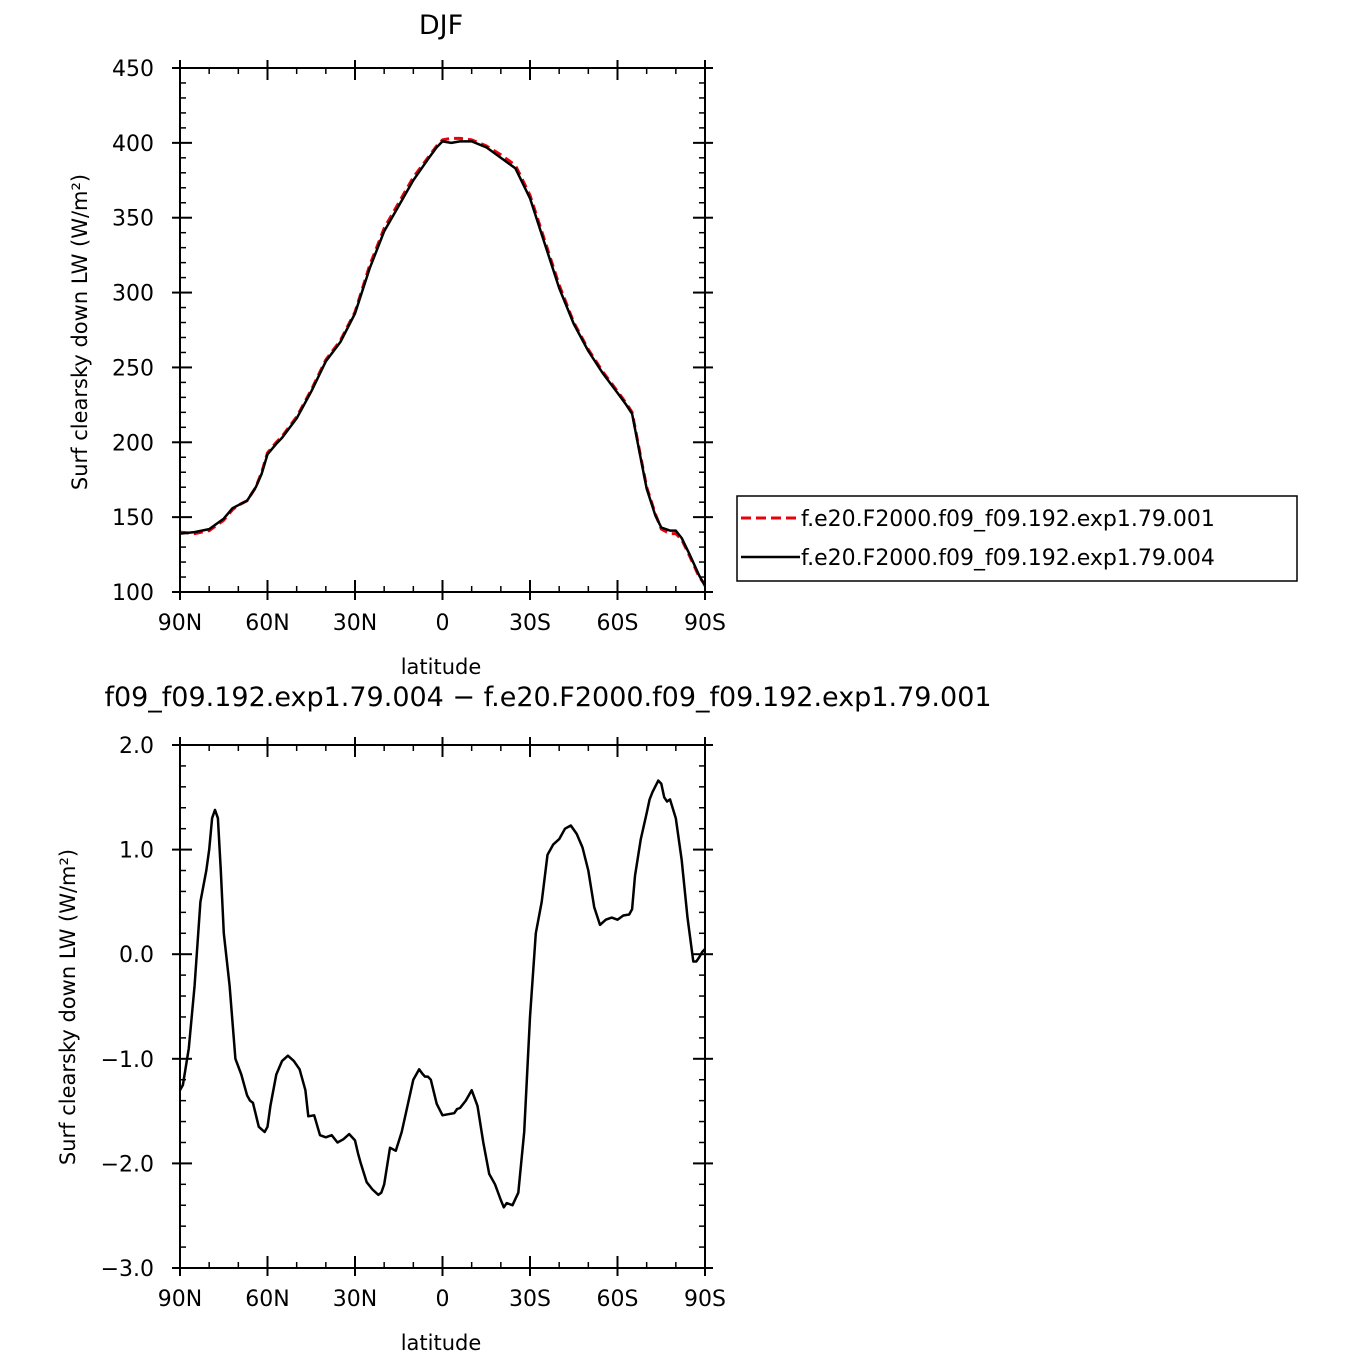 This screenshot has width=1363, height=1363. I want to click on bottom-y-tick-label: −3.0, so click(127, 1269).